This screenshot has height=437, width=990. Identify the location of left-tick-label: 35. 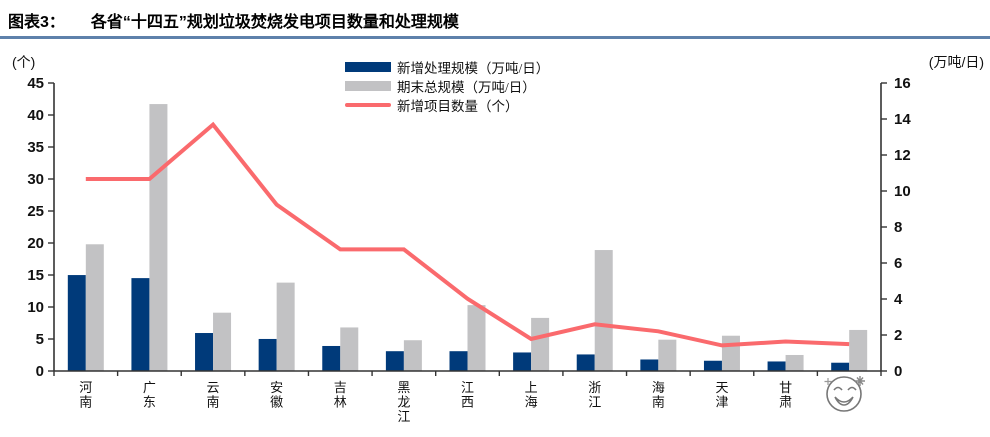
(35, 147).